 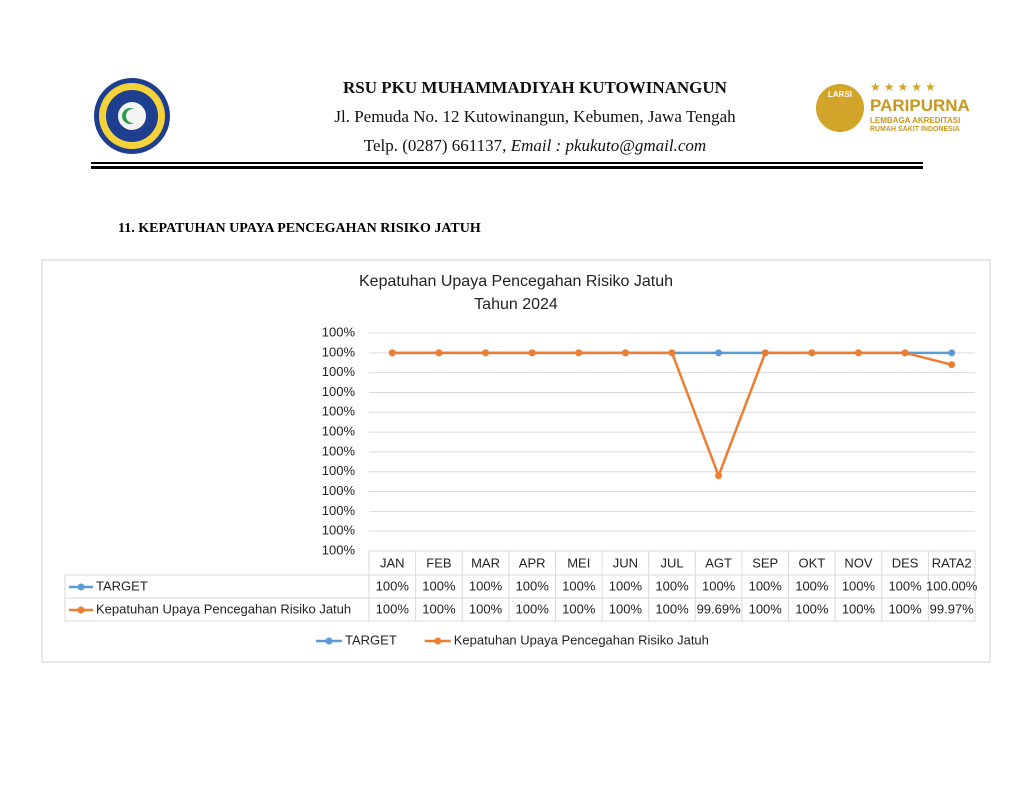 What do you see at coordinates (811, 562) in the screenshot?
I see `x-tick-label: OKT` at bounding box center [811, 562].